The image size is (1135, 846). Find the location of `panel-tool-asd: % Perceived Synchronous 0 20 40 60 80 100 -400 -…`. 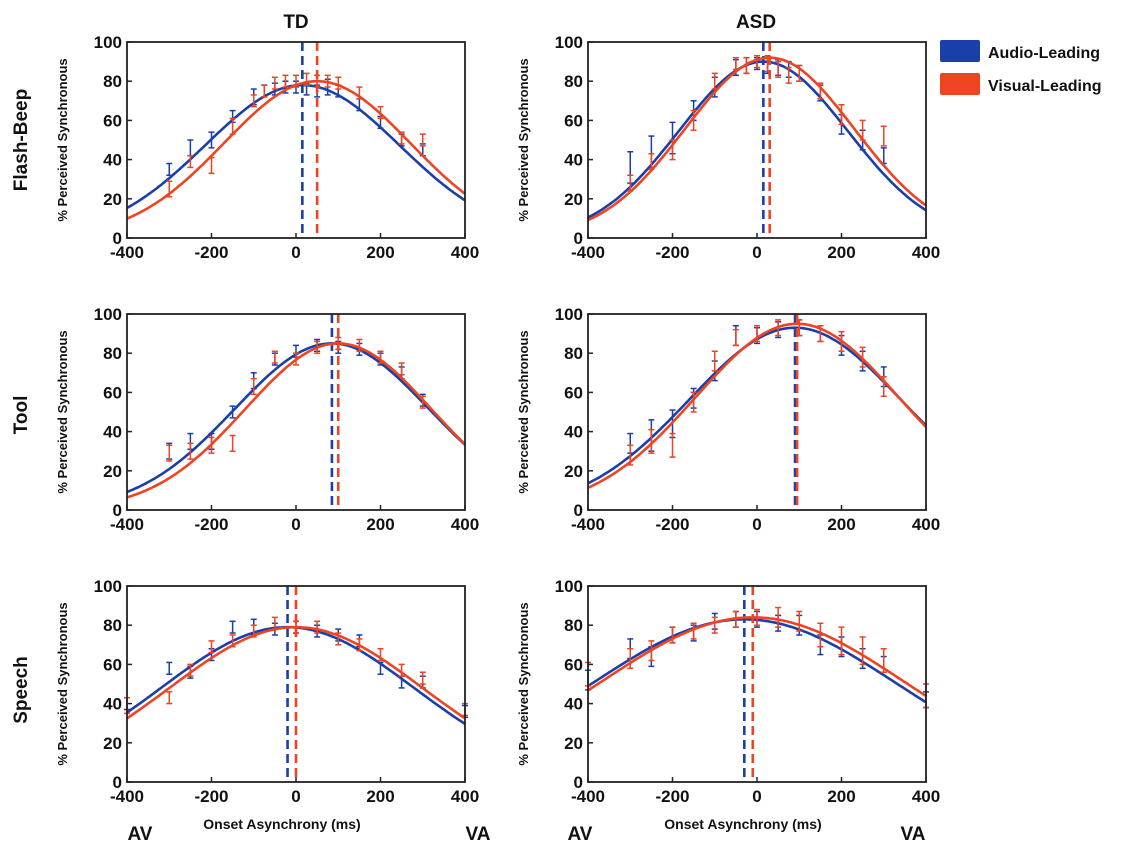

panel-tool-asd: % Perceived Synchronous 0 20 40 60 80 100 -400 -… is located at coordinates (728, 419).